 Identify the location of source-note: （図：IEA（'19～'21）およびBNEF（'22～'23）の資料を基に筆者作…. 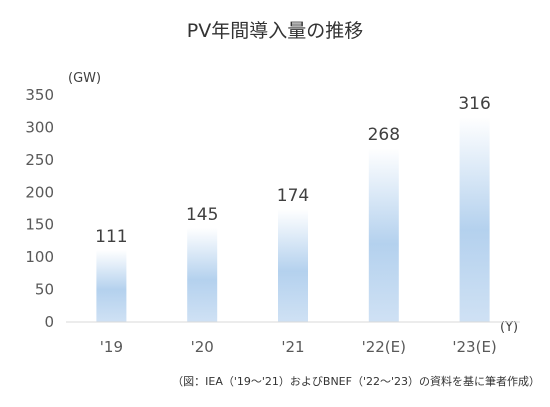
(356, 381).